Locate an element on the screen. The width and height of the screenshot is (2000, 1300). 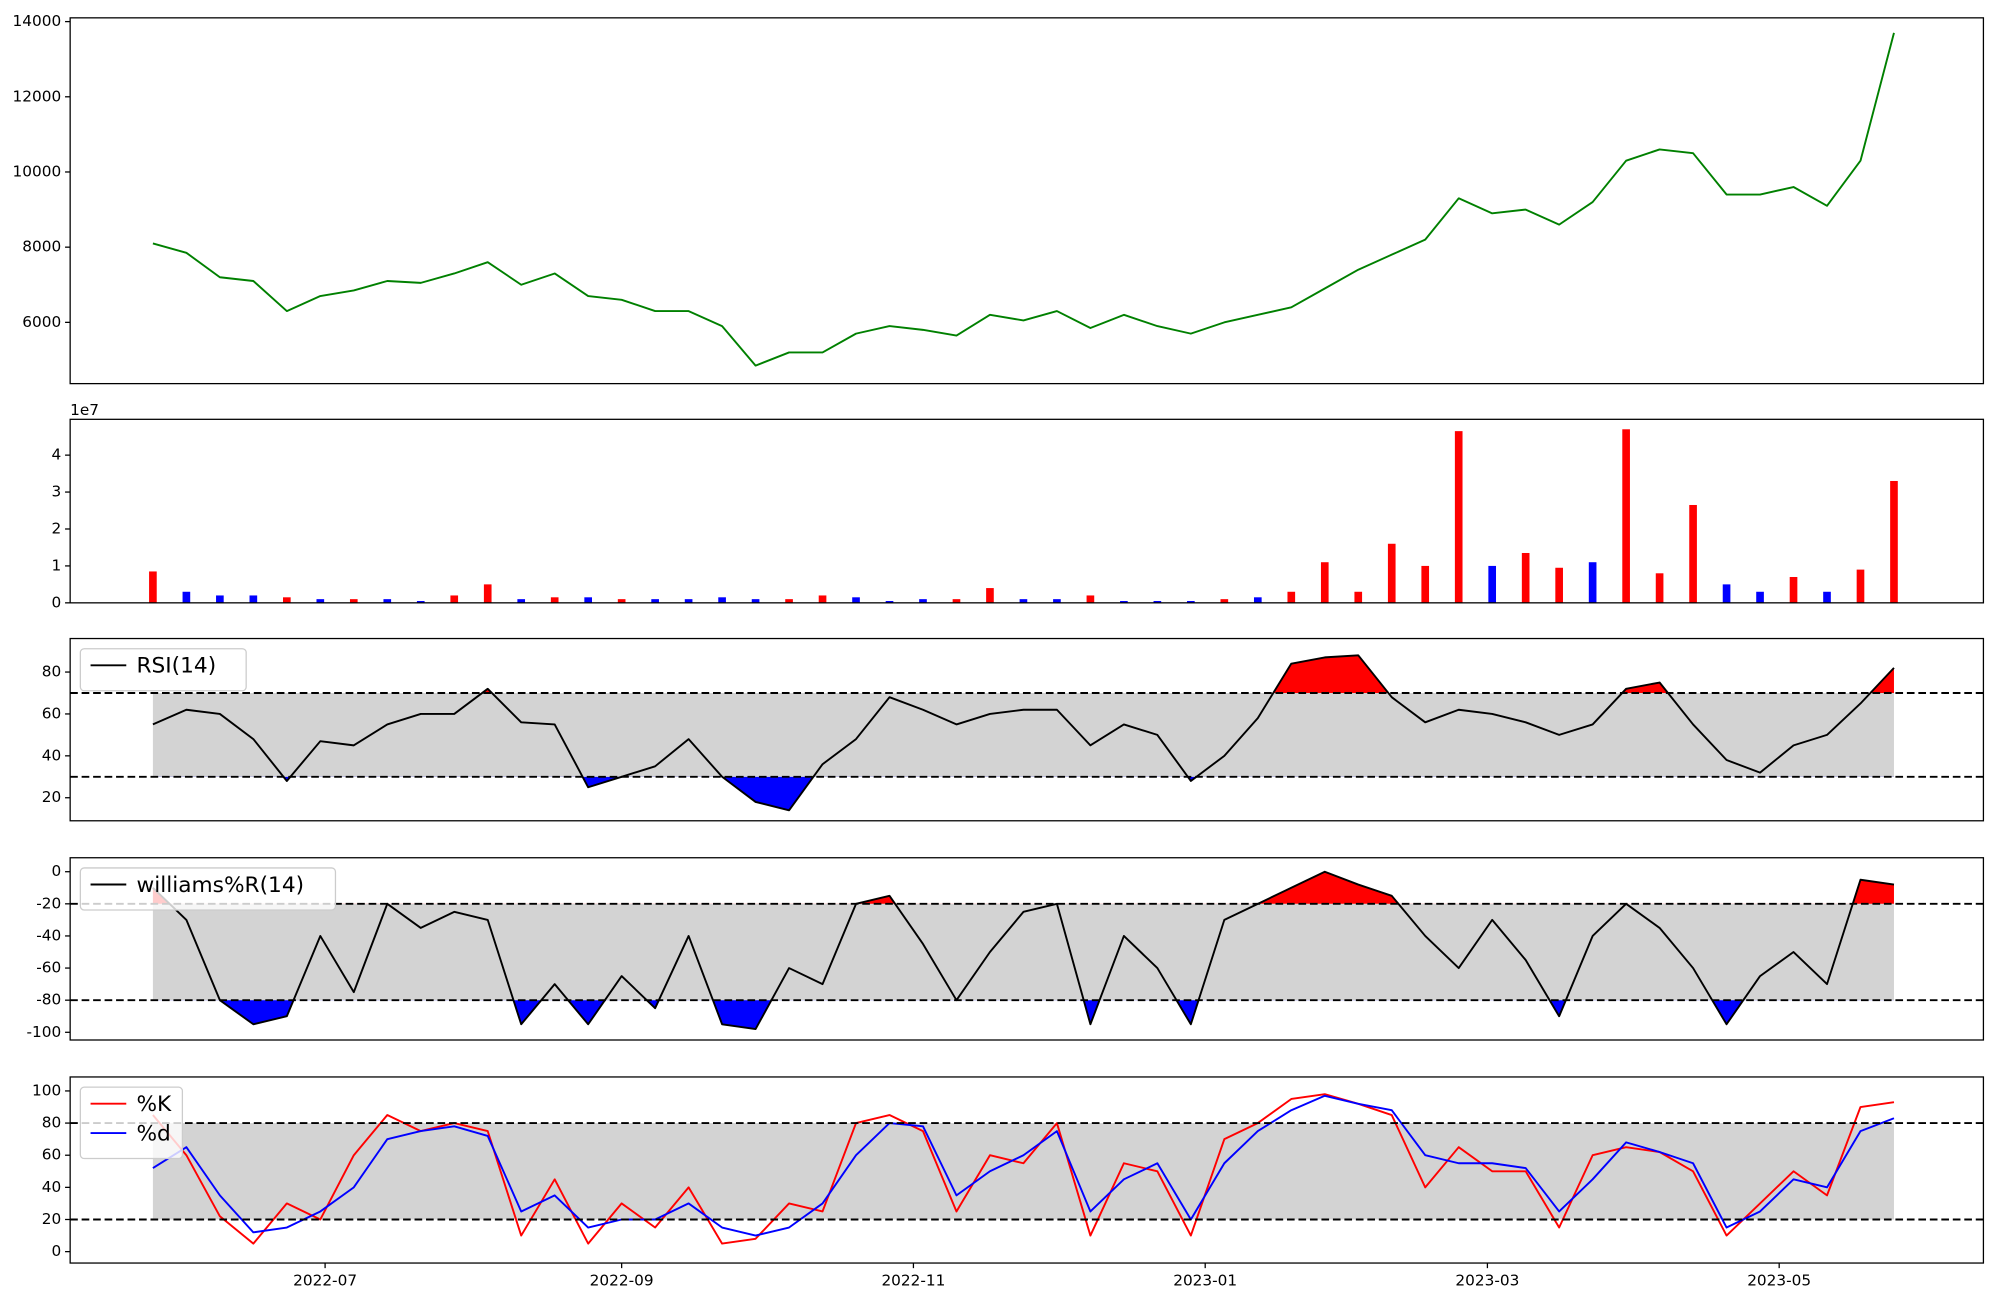
y-tick-label: 14000 is located at coordinates (37, 21).